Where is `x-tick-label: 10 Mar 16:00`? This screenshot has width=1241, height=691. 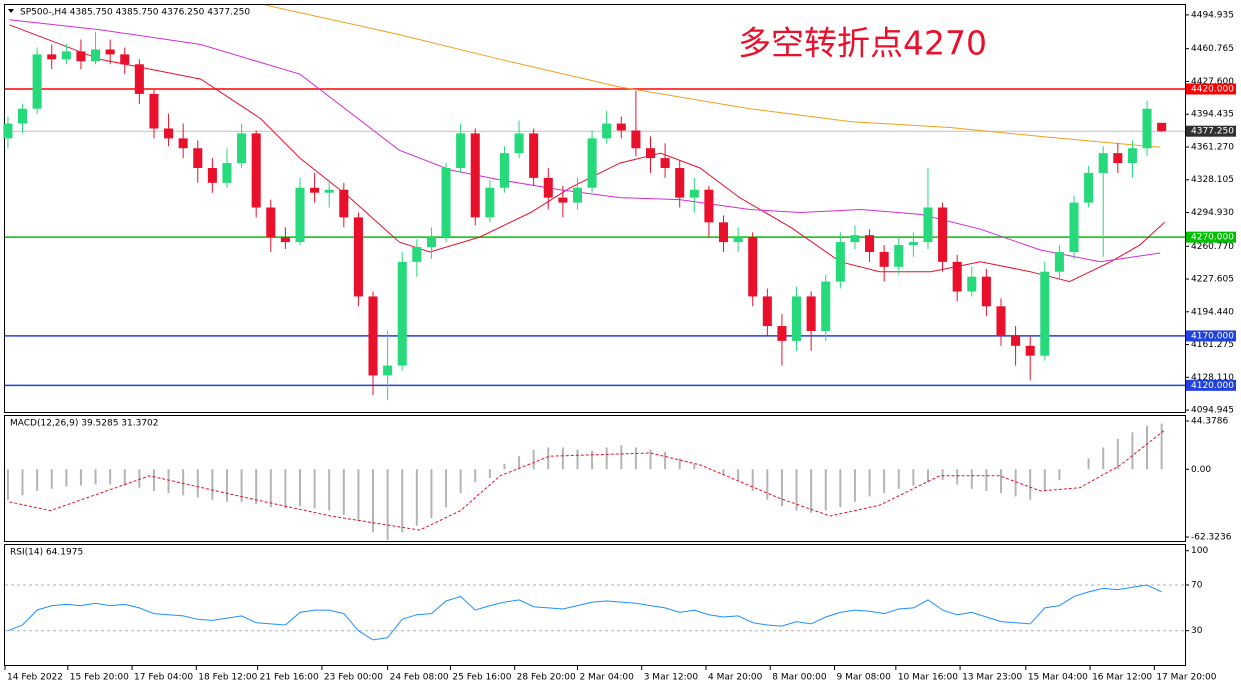
x-tick-label: 10 Mar 16:00 is located at coordinates (928, 678).